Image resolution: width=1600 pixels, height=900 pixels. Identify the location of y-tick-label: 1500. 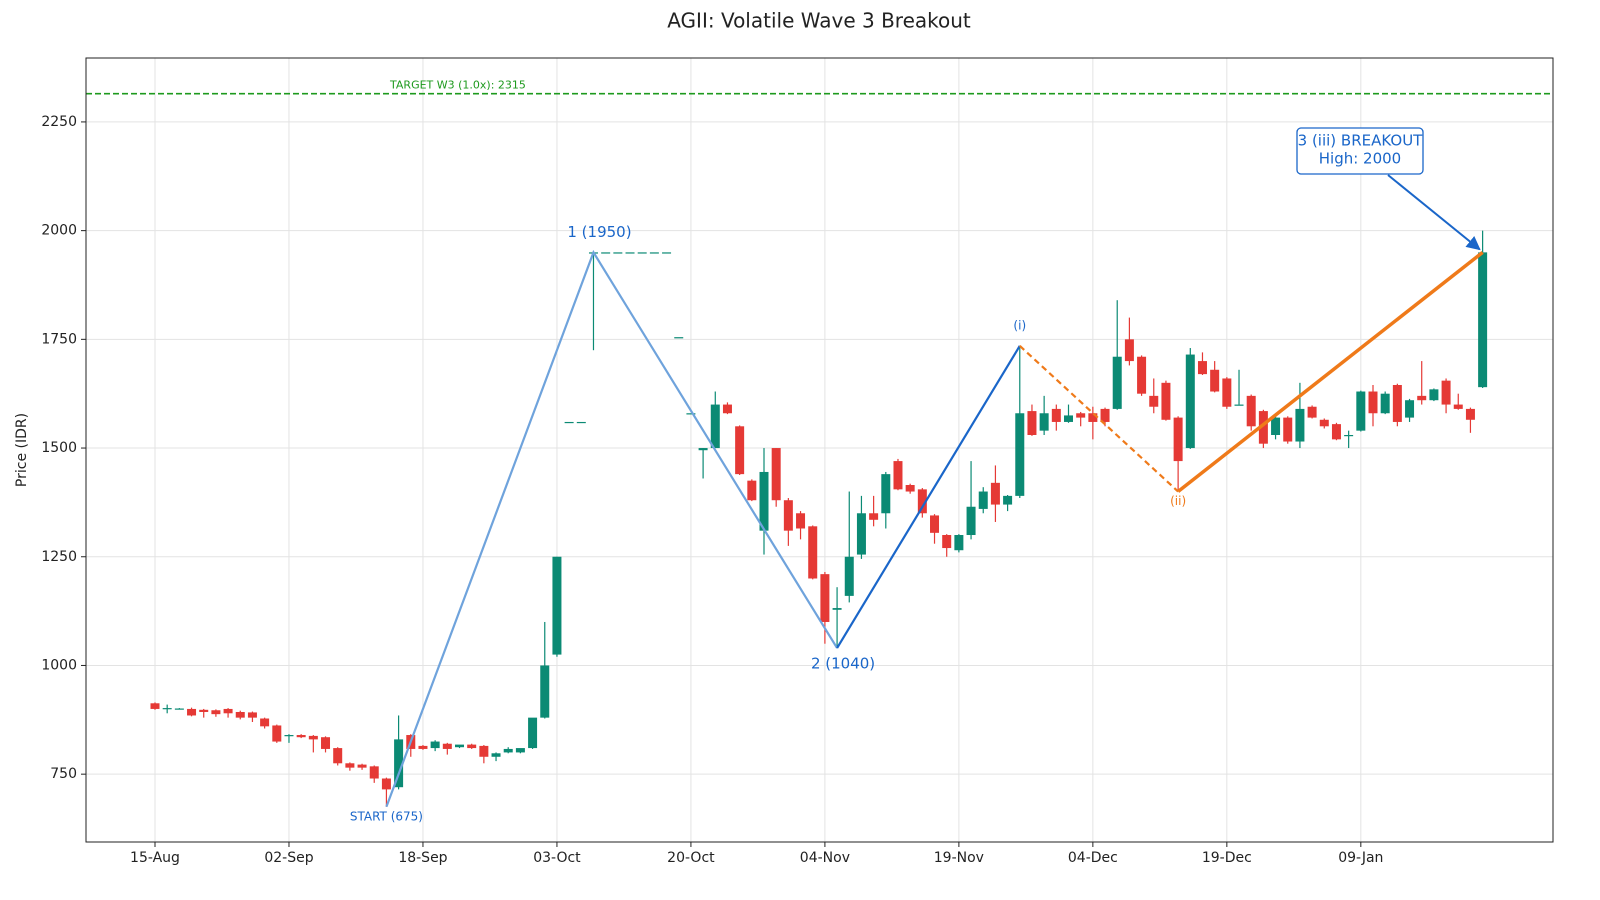
(59, 448).